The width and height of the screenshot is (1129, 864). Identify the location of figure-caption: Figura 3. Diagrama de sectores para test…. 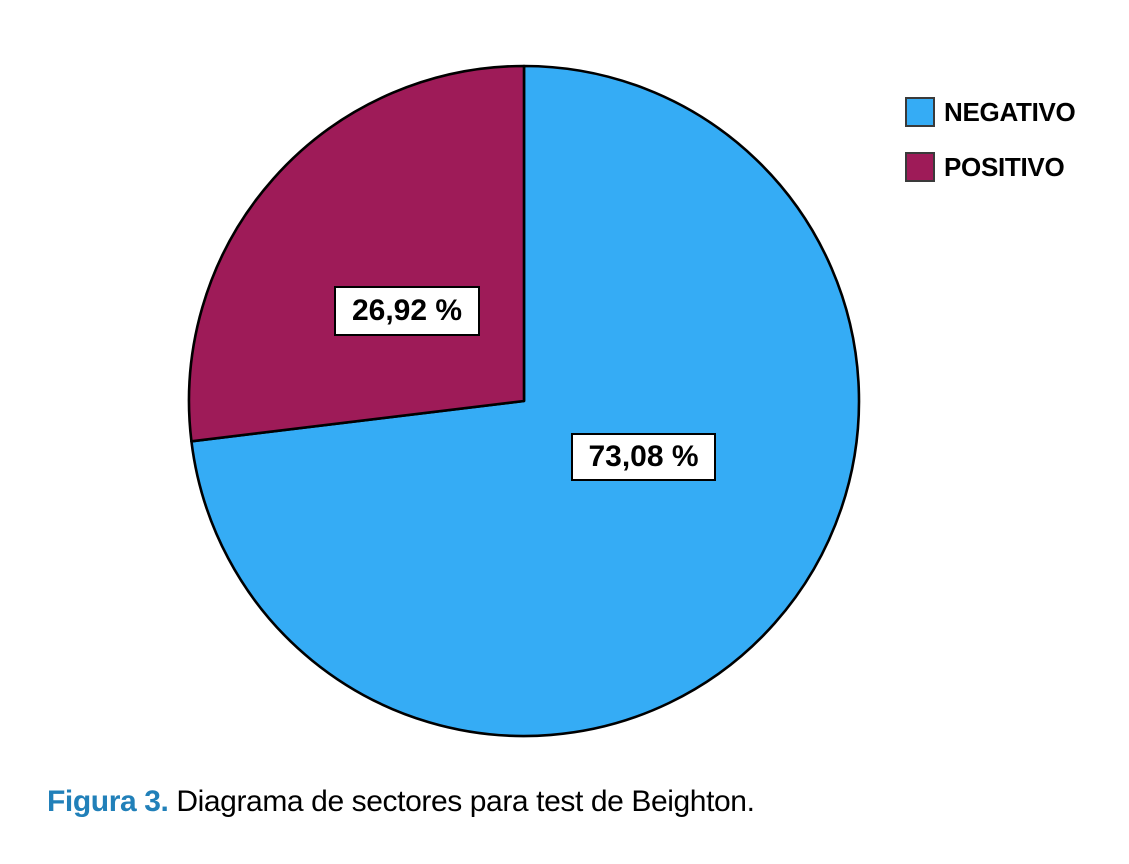
(401, 802).